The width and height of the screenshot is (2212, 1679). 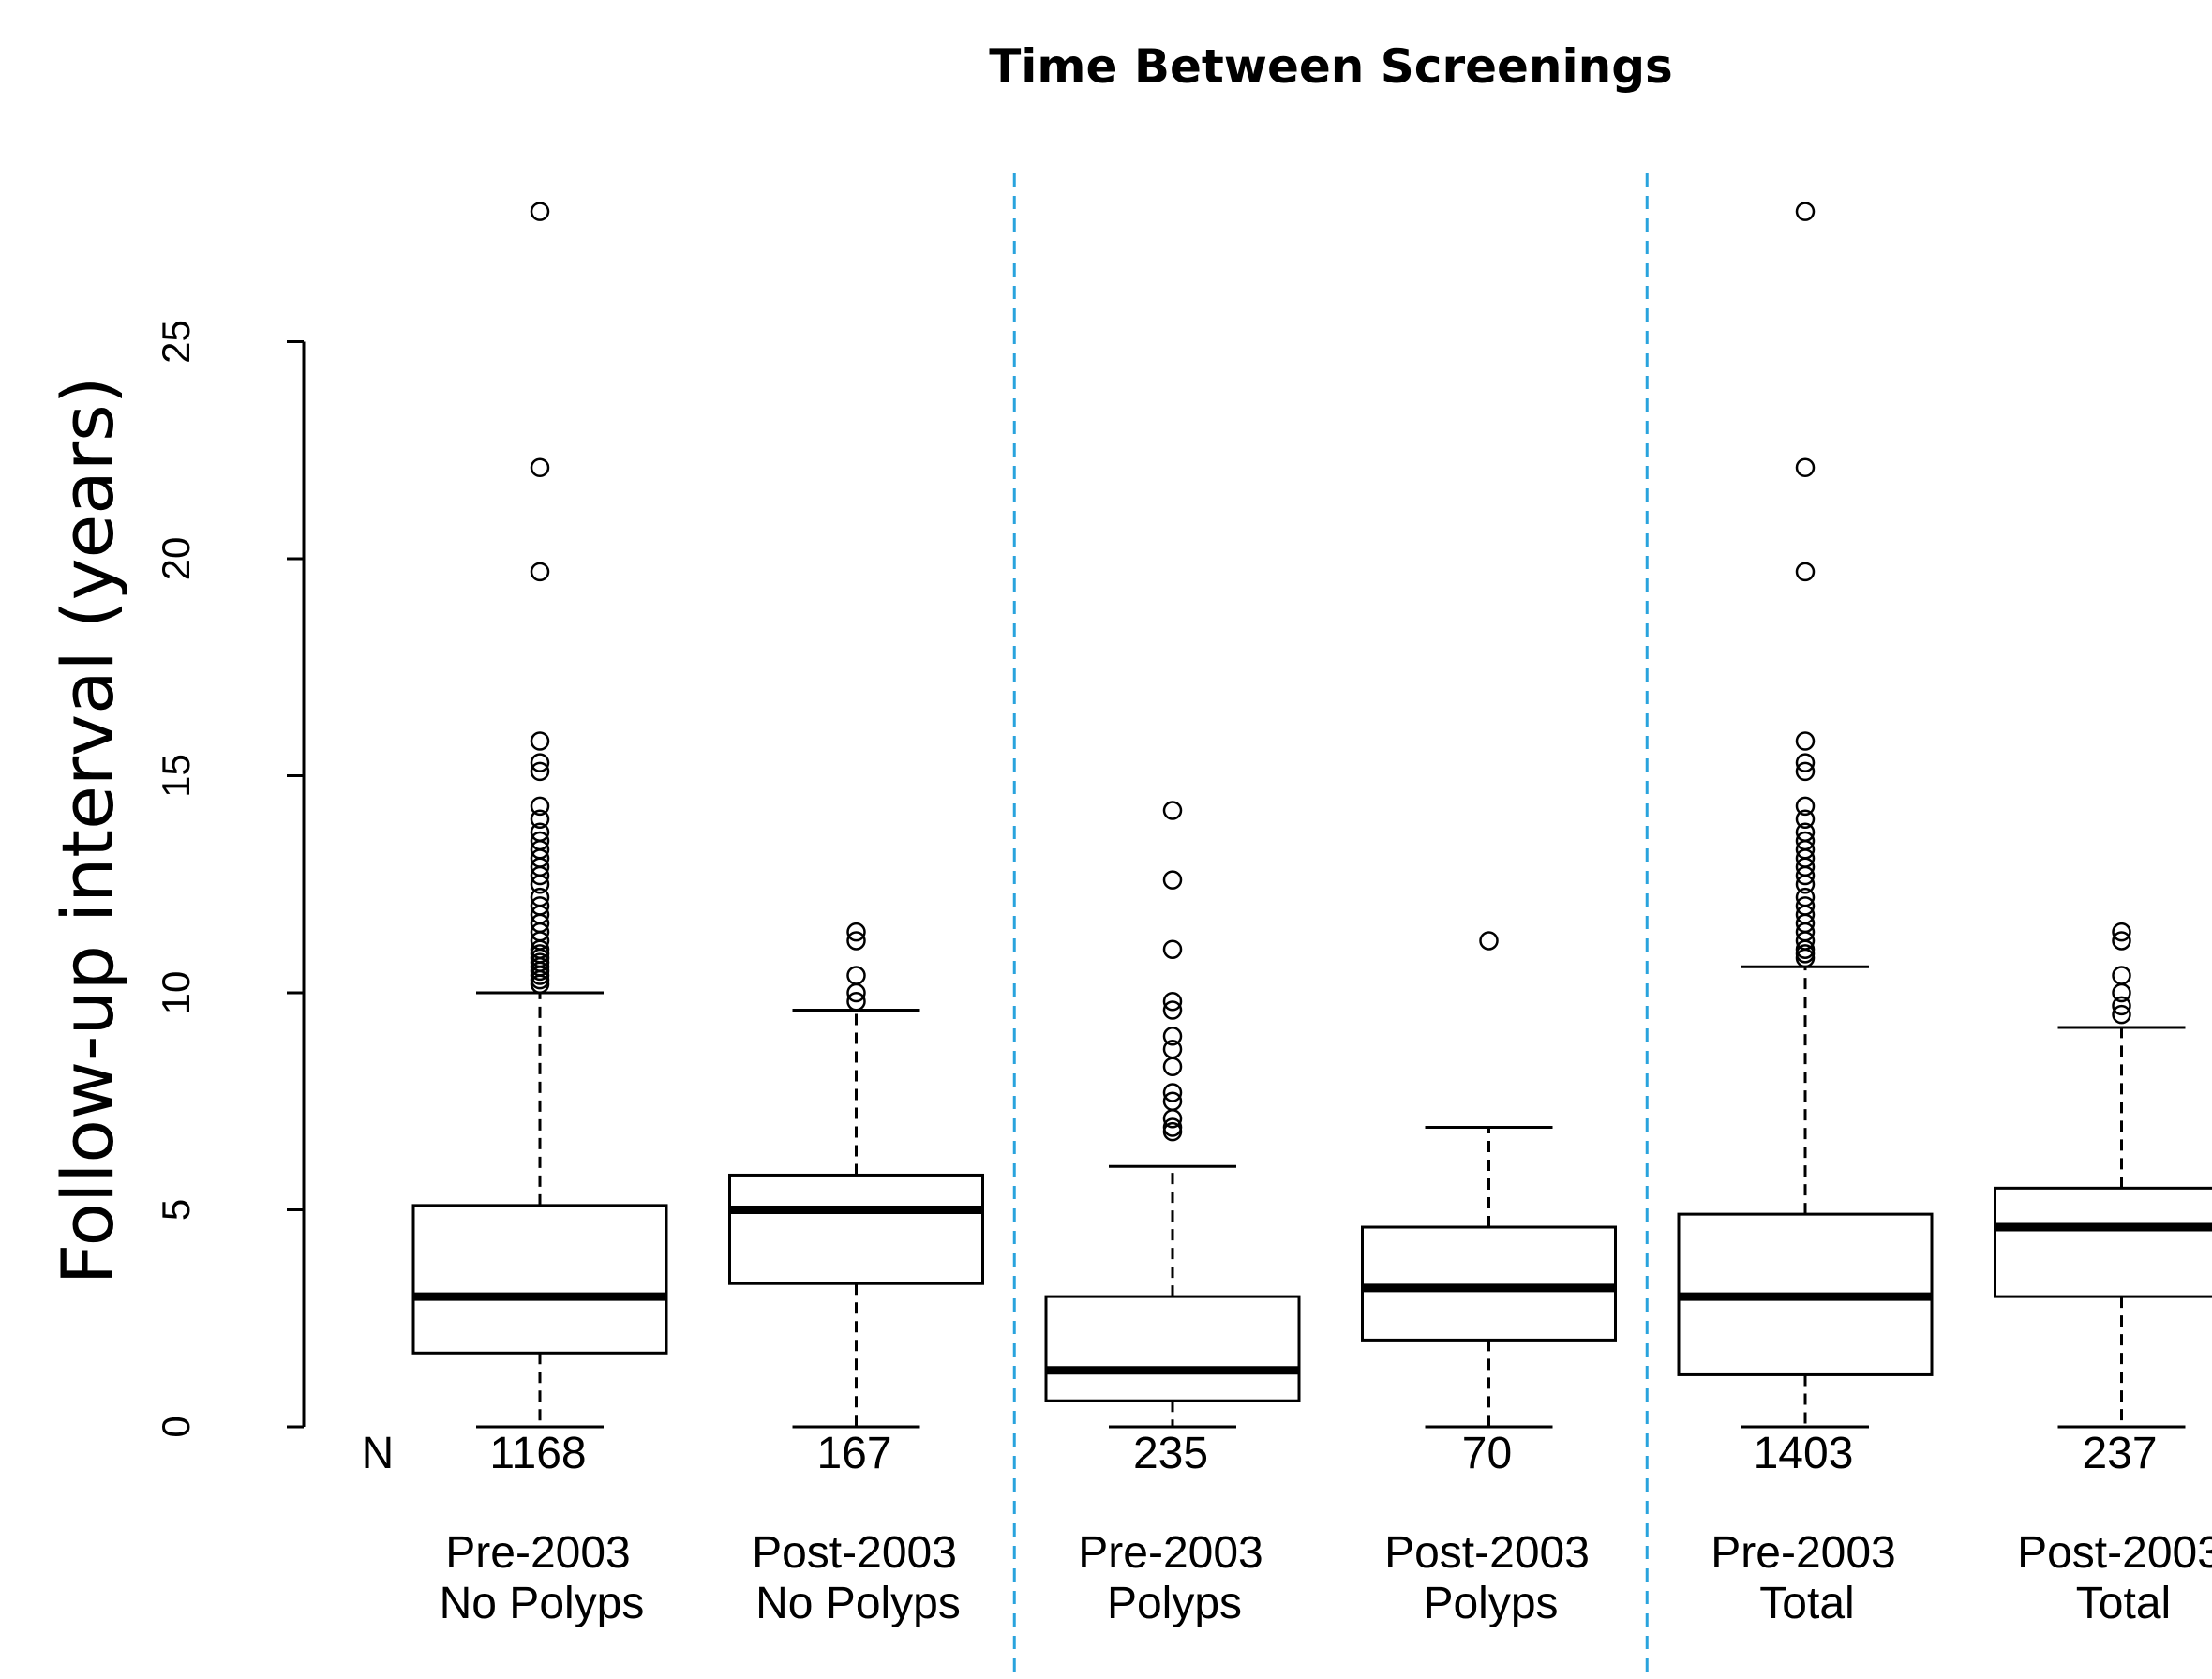 What do you see at coordinates (176, 1210) in the screenshot?
I see `y-tick-label: 5` at bounding box center [176, 1210].